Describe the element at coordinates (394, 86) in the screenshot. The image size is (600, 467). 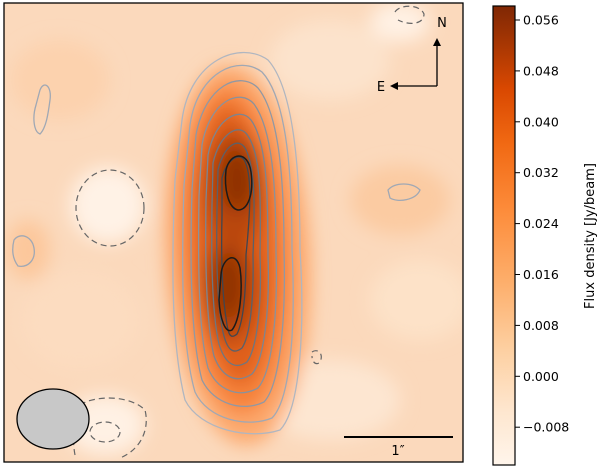
I see `east-arrowhead-icon` at that location.